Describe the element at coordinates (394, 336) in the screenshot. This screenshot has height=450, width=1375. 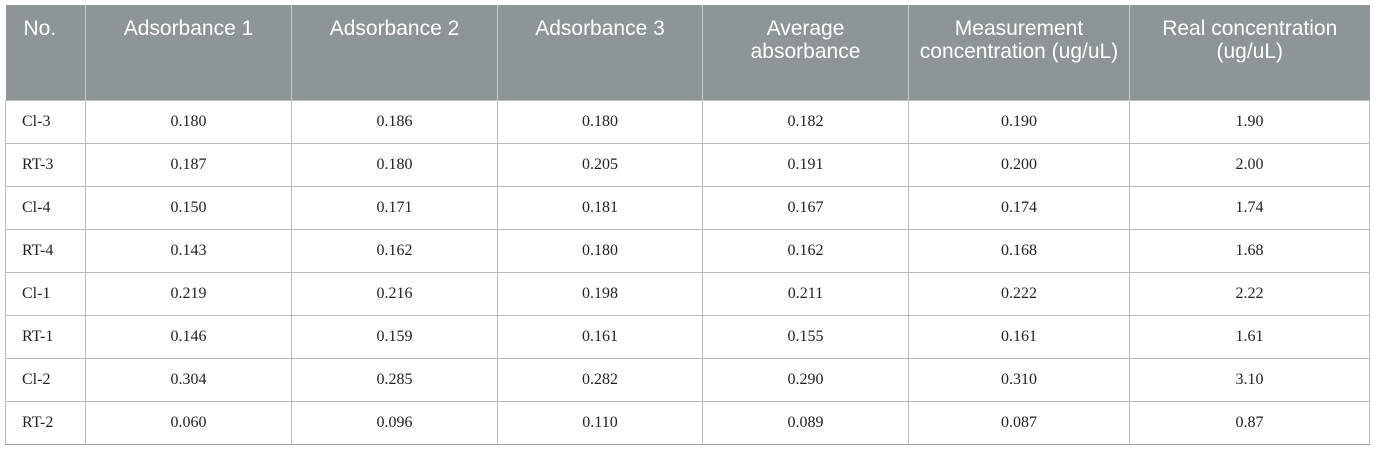
I see `adsorbance-2-cell: 0.159` at that location.